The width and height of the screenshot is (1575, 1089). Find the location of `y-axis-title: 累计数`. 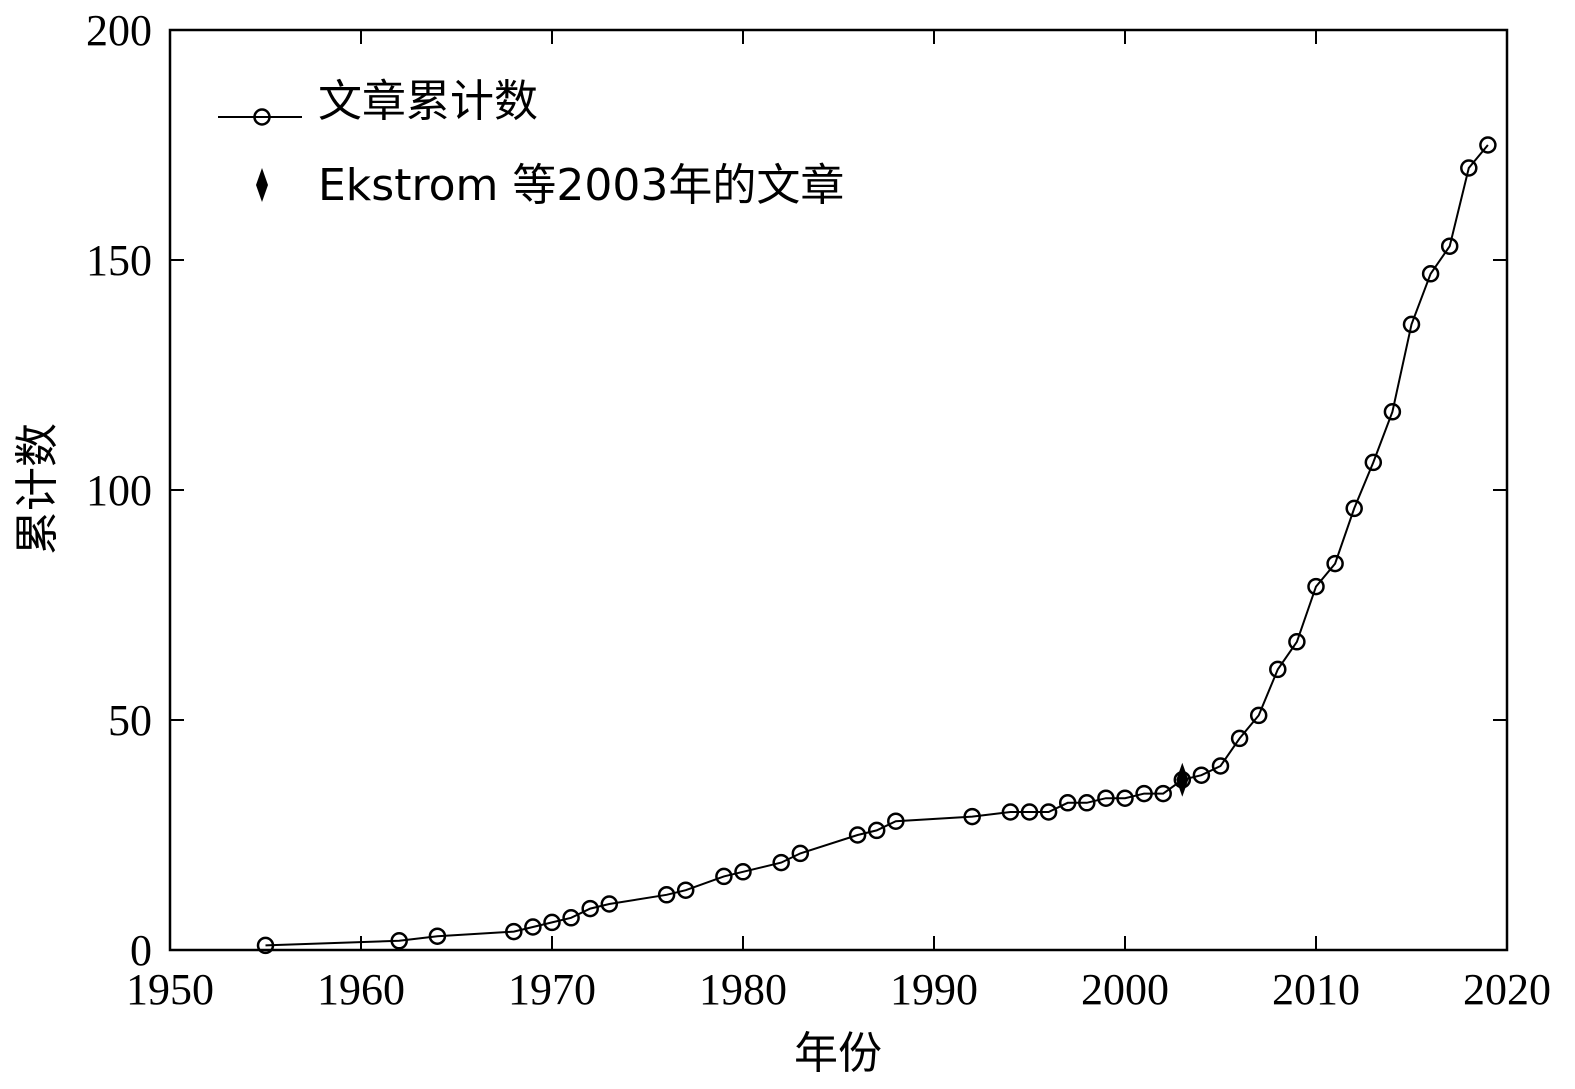

y-axis-title: 累计数 is located at coordinates (37, 489).